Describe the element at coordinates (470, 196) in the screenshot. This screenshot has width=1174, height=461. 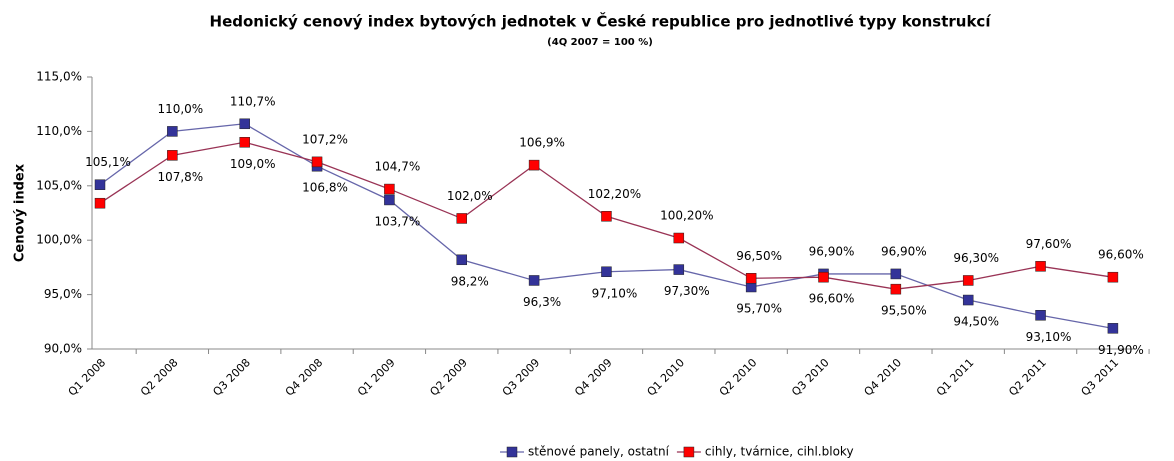
I see `data-label: 102,0%` at that location.